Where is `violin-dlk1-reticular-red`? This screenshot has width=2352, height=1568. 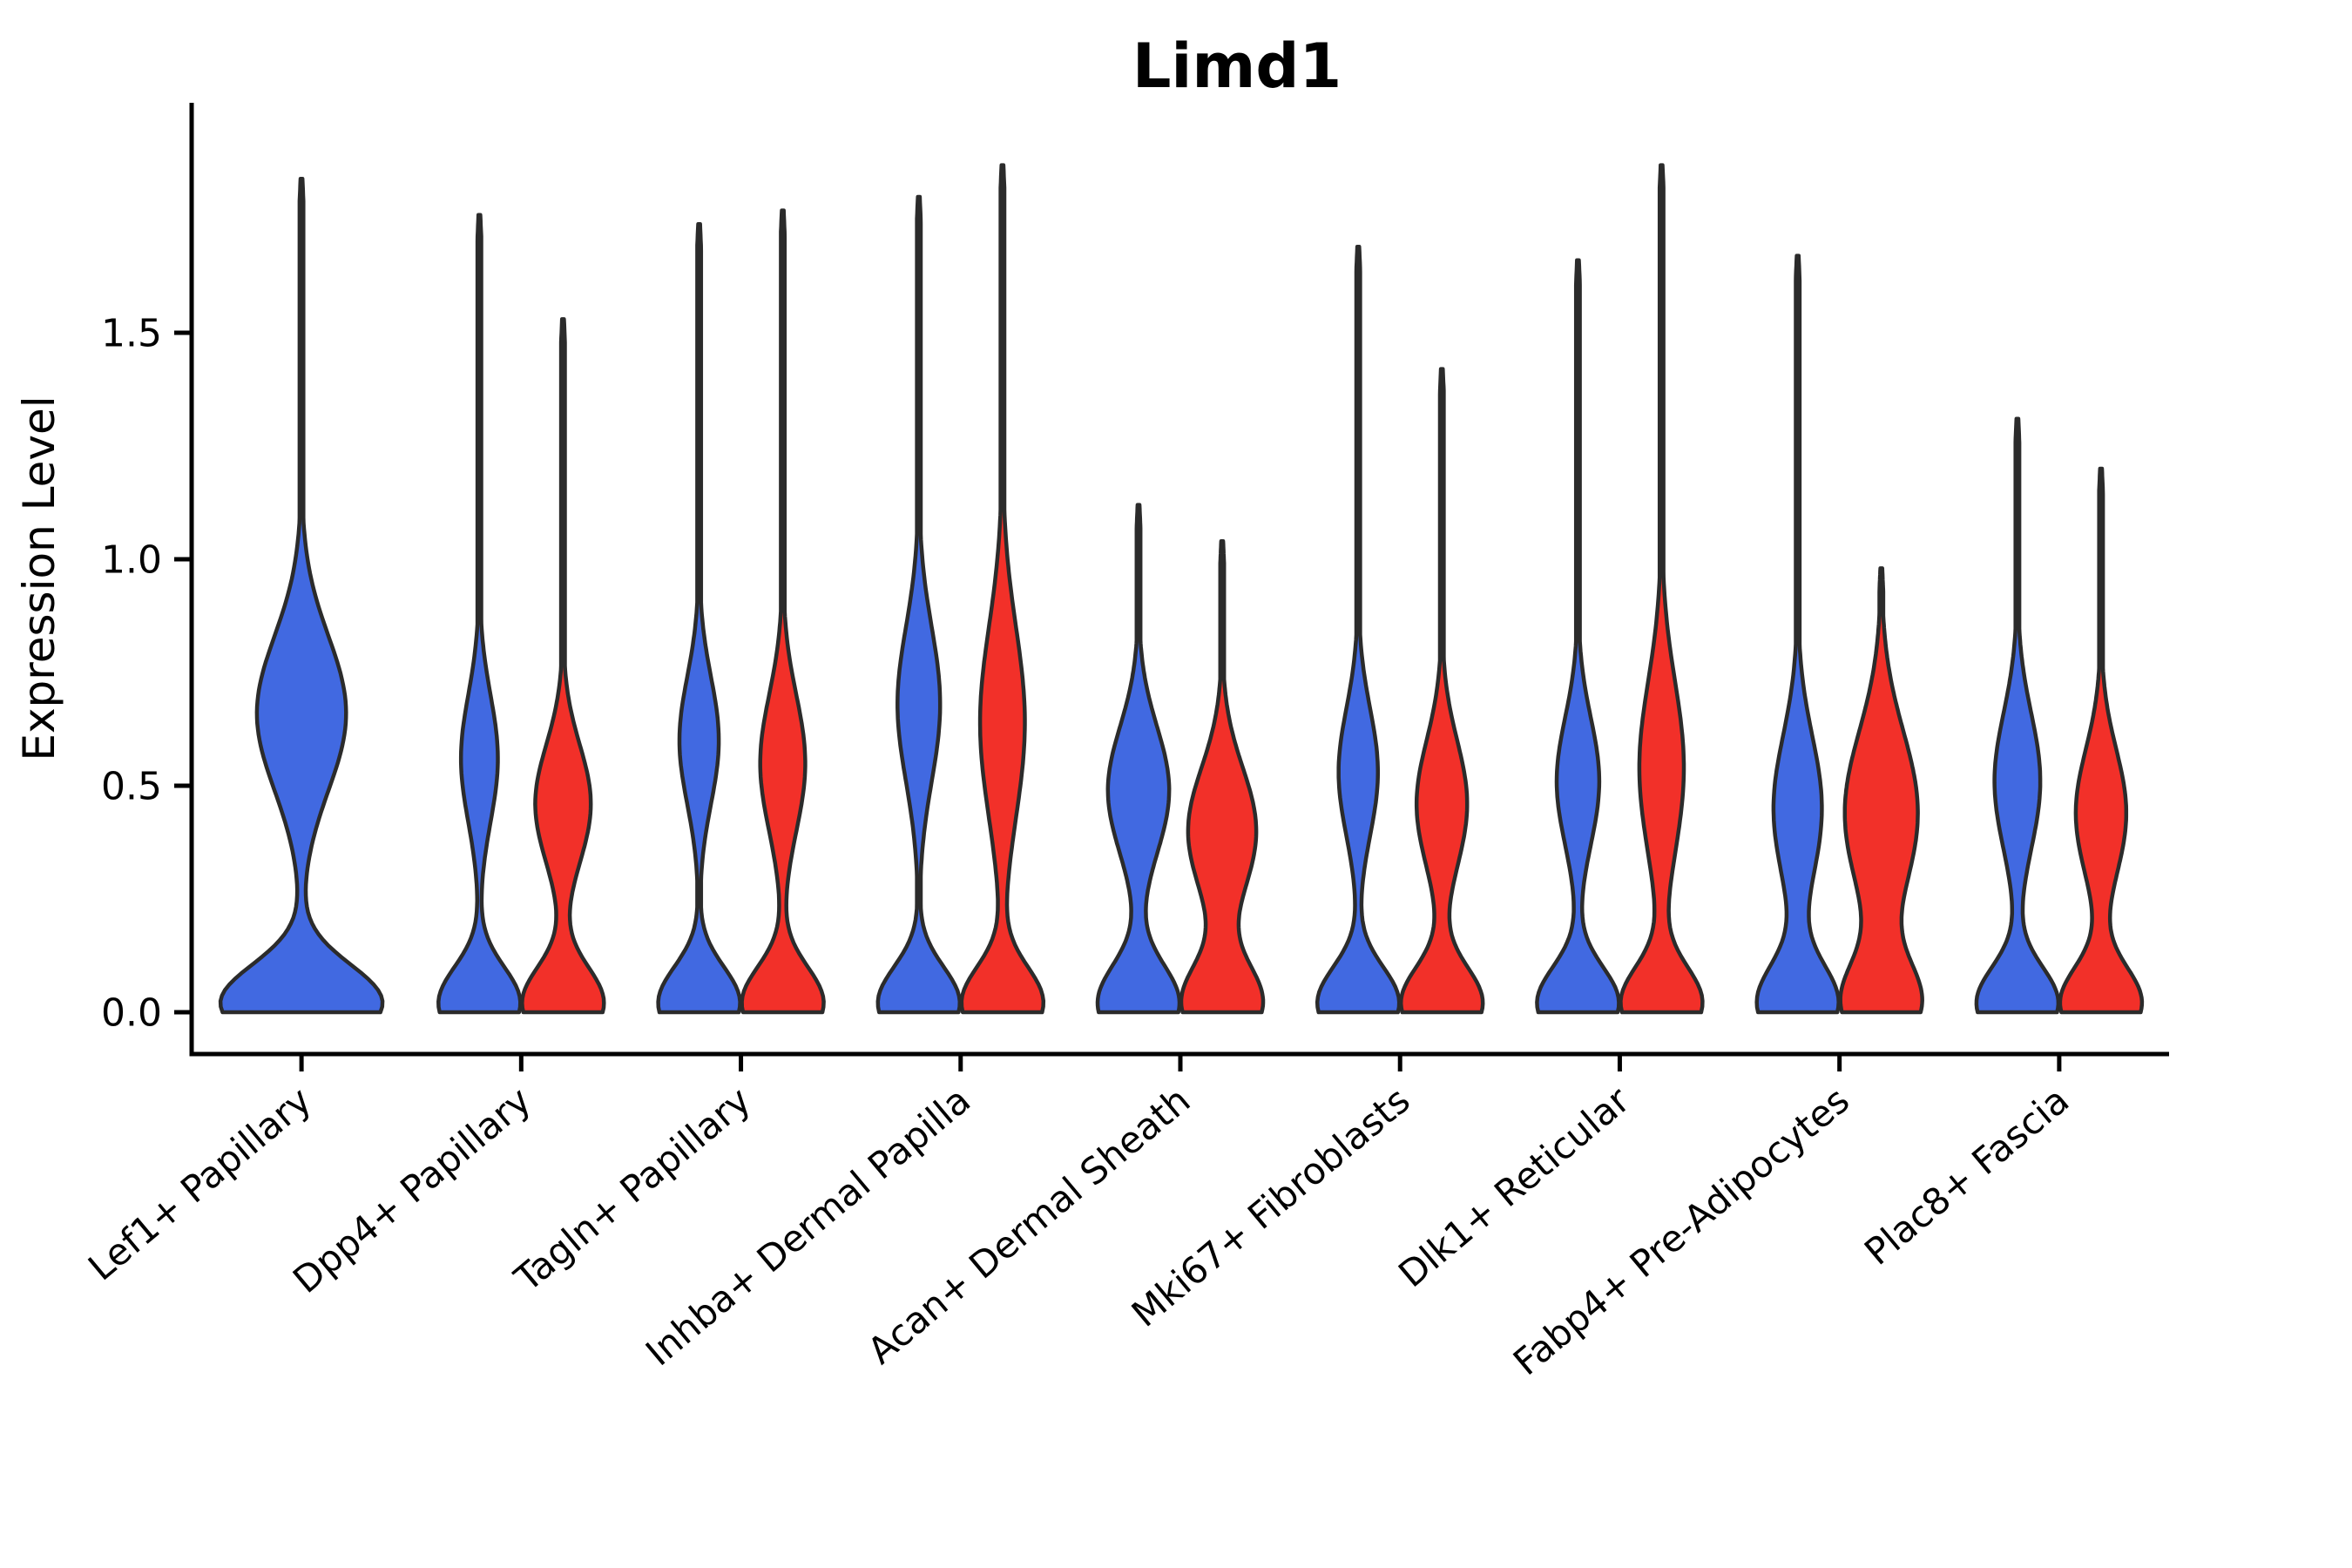
violin-dlk1-reticular-red is located at coordinates (1662, 589).